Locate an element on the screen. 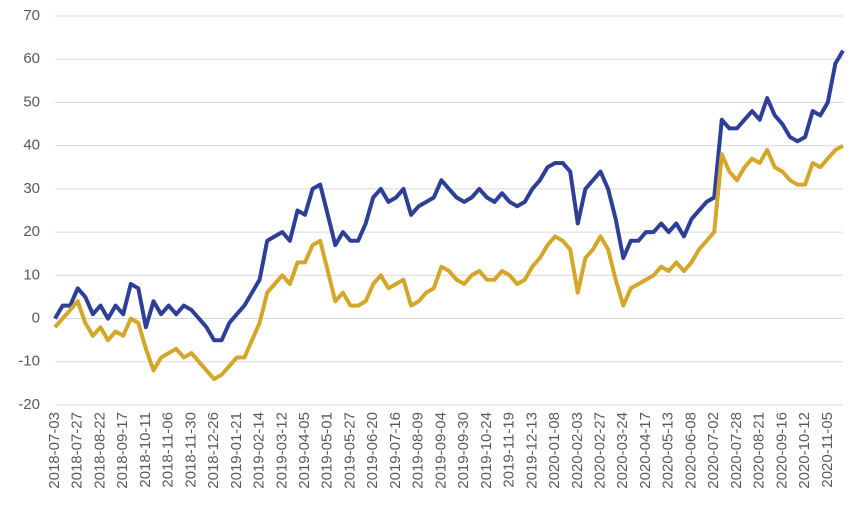 This screenshot has width=850, height=531. x-tick-label: 2019-04-05 is located at coordinates (304, 450).